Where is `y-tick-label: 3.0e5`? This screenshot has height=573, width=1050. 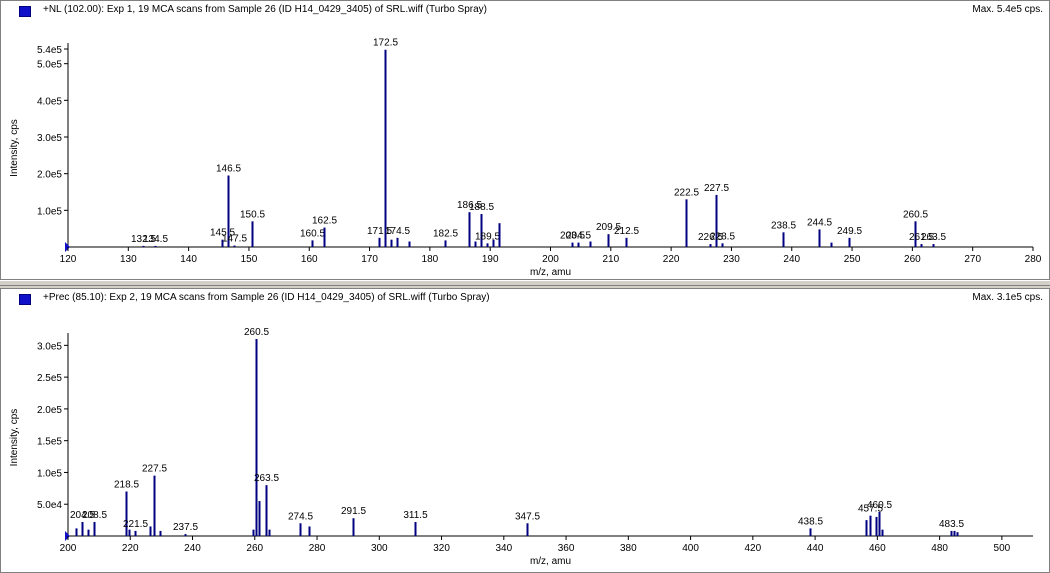 y-tick-label: 3.0e5 is located at coordinates (49, 138).